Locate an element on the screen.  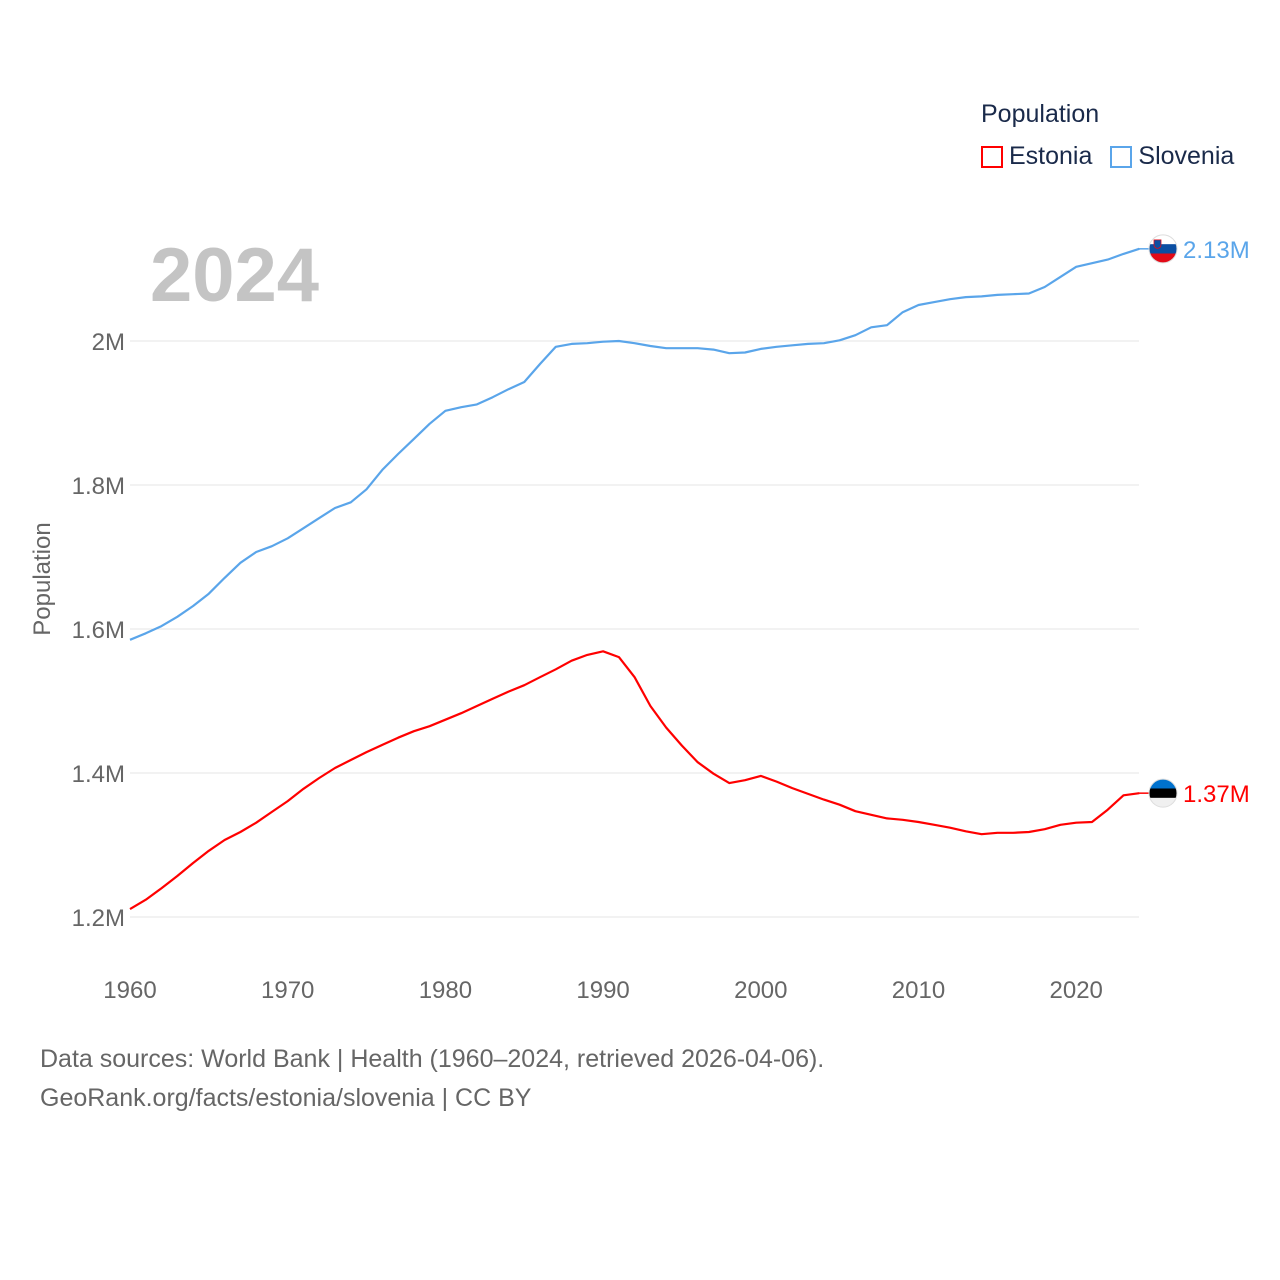
x-tick-label: 2020 is located at coordinates (1076, 990).